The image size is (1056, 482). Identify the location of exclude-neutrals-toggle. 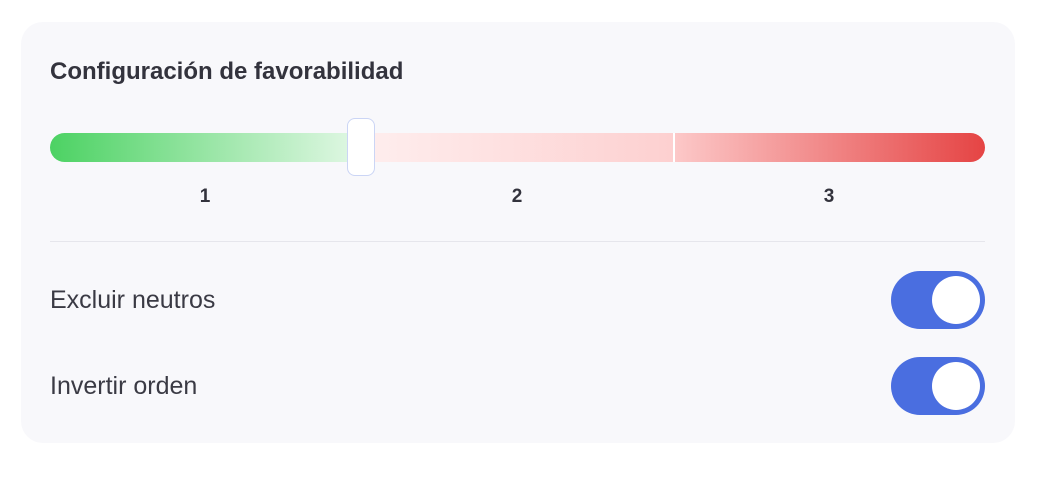
(938, 300).